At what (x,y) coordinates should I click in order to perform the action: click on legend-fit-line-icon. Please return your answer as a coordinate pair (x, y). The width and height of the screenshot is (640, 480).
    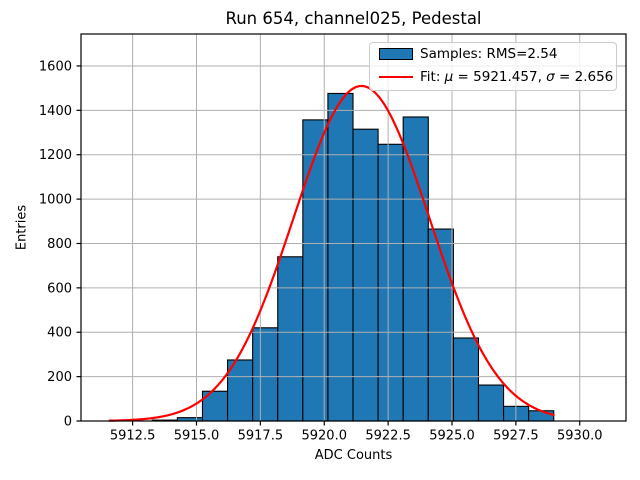
    Looking at the image, I should click on (396, 77).